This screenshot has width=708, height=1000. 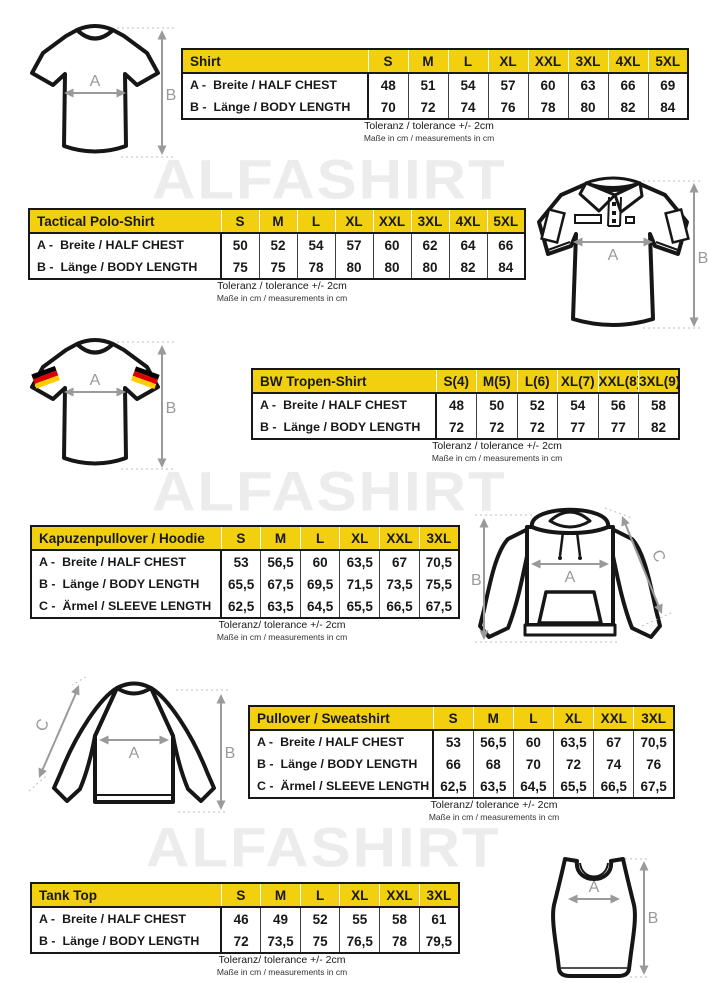 I want to click on tshirt-outline, so click(x=95, y=402).